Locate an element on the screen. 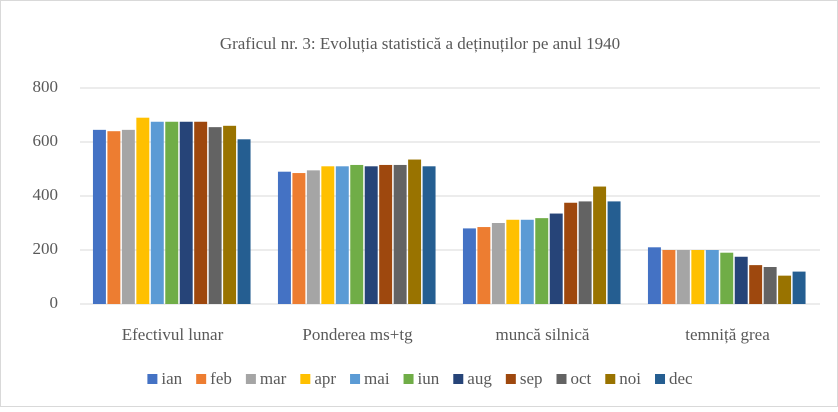  y-tick-label: 600 is located at coordinates (46, 140).